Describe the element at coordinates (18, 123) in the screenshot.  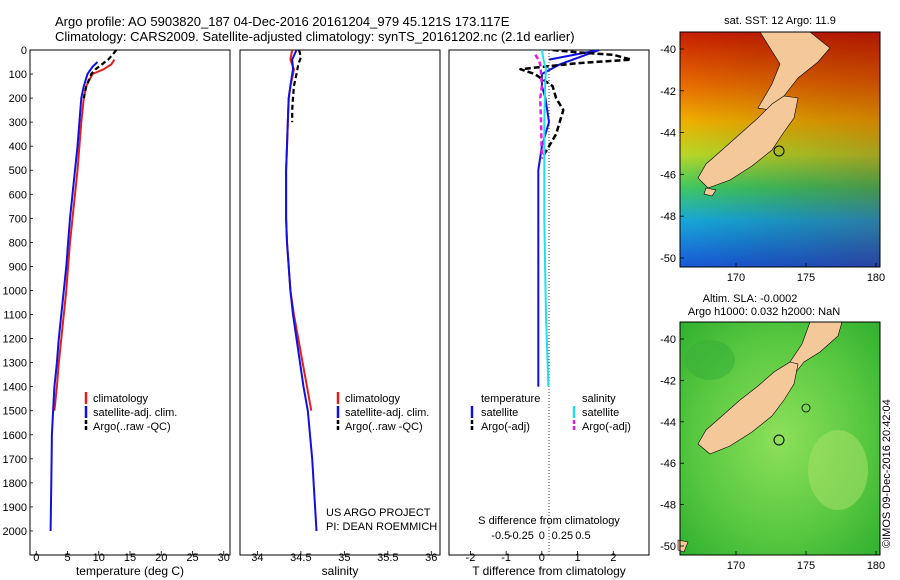
I see `depth-tick-label: 300` at that location.